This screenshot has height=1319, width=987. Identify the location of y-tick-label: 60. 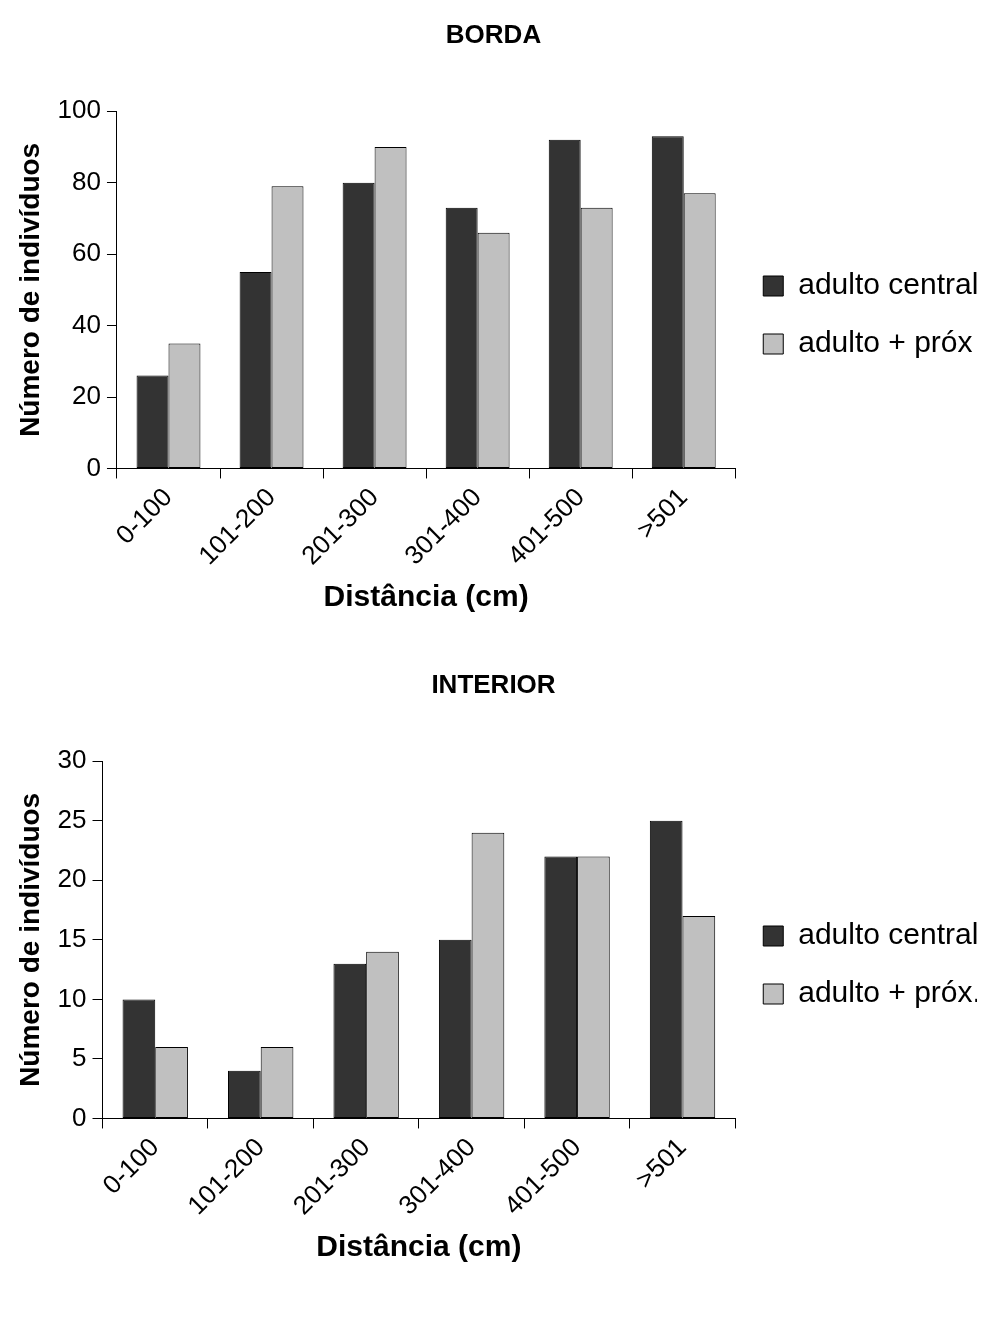
(86, 252).